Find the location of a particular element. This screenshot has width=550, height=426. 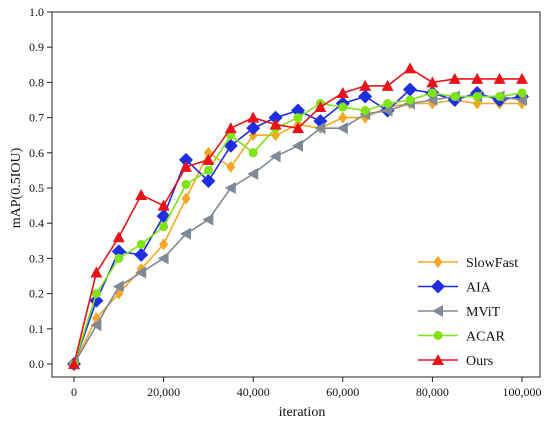

chart-legend: SlowFast AIA MViT ACAR Ours is located at coordinates (468, 312).